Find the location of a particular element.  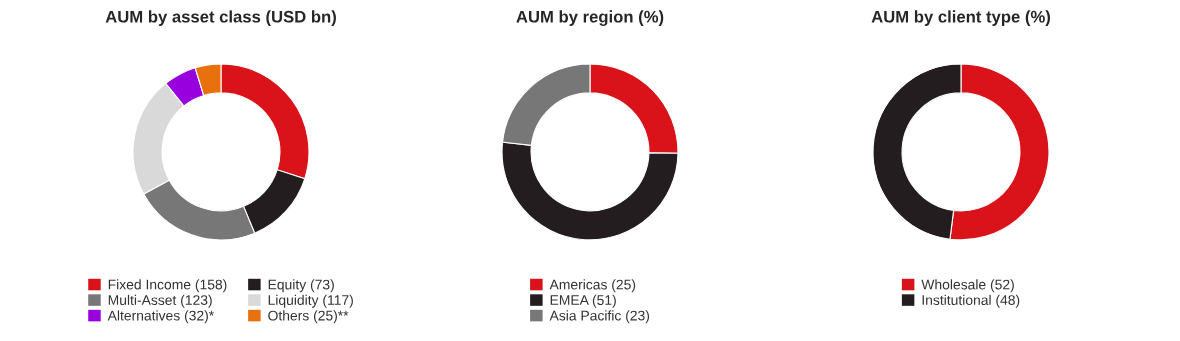

legend-label: Americas (25) is located at coordinates (592, 286).